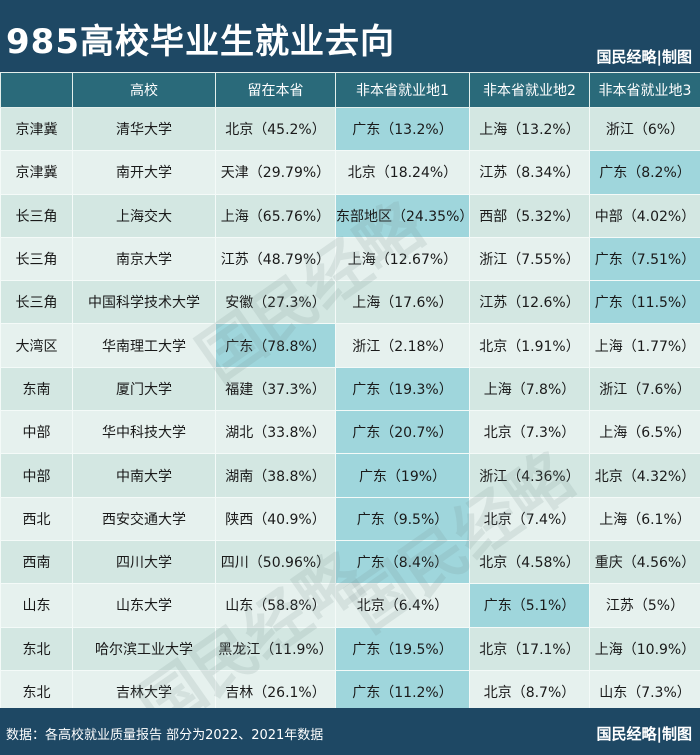  What do you see at coordinates (36, 605) in the screenshot?
I see `cell-region: 山东` at bounding box center [36, 605].